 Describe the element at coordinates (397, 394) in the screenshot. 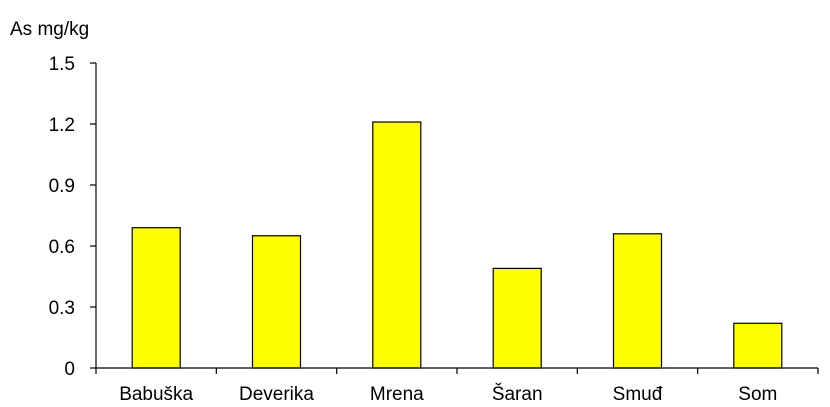

I see `x-category-label: Mrena` at that location.